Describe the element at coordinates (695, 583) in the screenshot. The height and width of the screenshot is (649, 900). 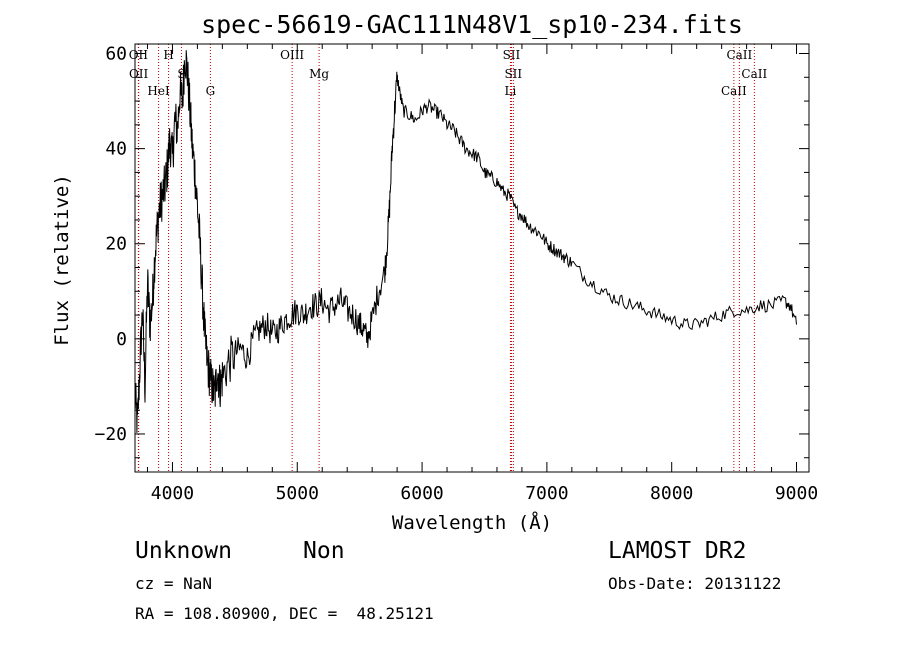
I see `obs-date: Obs-Date: 20131122` at that location.